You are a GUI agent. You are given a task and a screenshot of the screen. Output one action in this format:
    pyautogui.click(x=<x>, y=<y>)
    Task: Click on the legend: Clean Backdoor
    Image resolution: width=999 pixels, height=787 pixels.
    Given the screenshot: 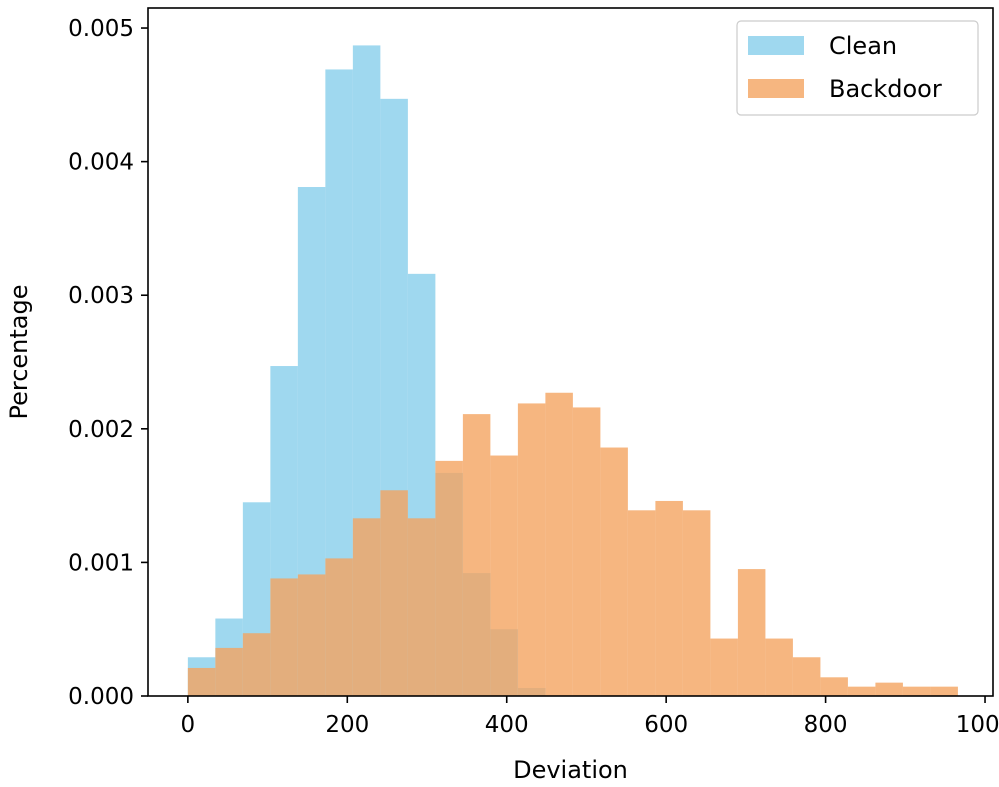 What is the action you would take?
    pyautogui.click(x=857, y=68)
    